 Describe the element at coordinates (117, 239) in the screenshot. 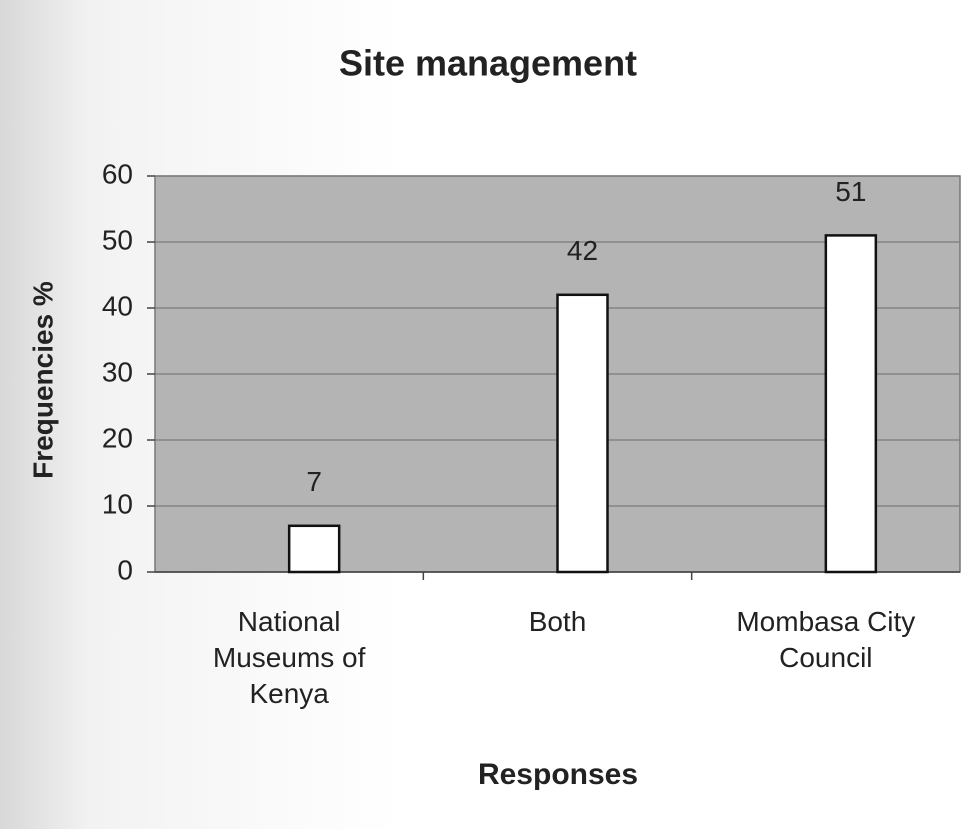

I see `y-tick-label: 50` at that location.